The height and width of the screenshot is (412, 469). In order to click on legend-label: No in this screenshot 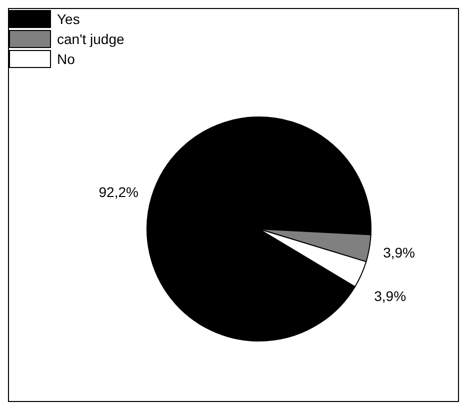, I will do `click(66, 59)`.